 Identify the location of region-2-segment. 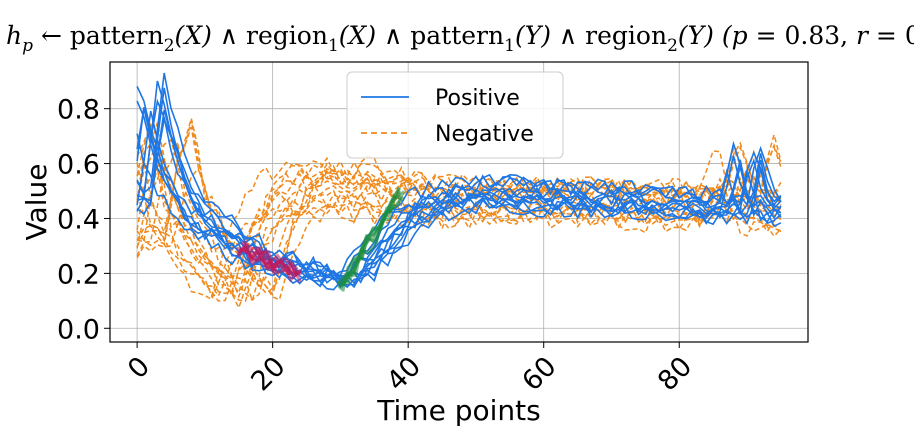
(371, 237).